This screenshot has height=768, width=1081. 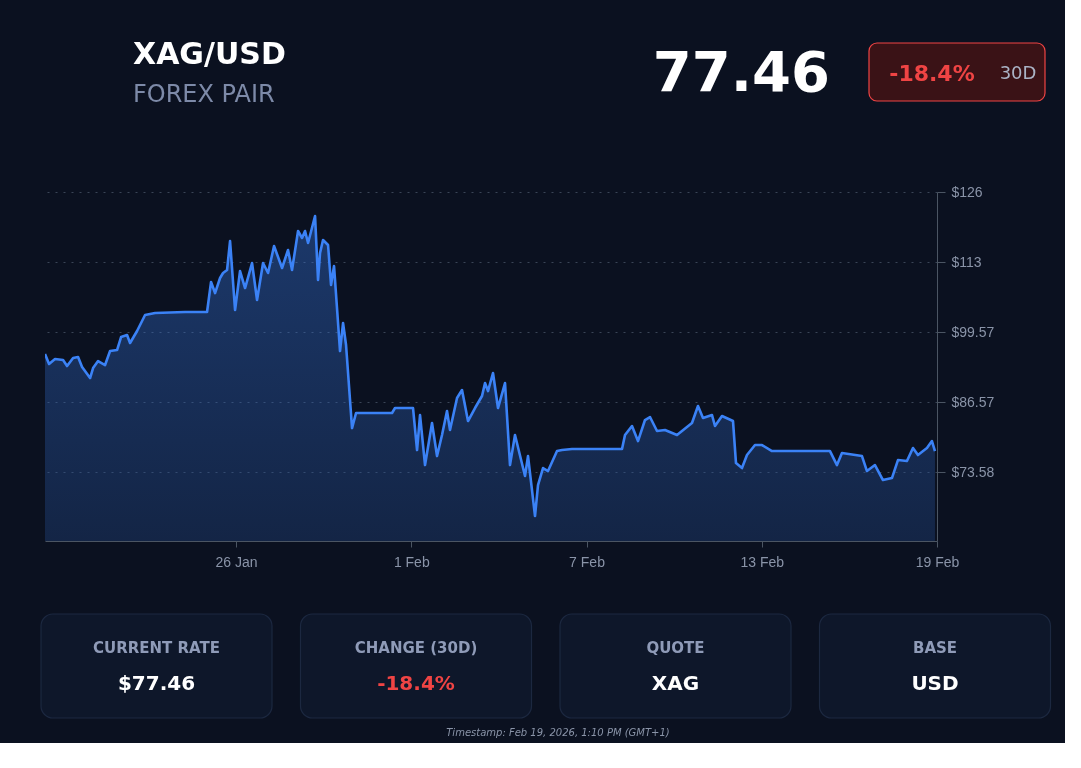 What do you see at coordinates (587, 561) in the screenshot?
I see `x-tick-label: 7 Feb` at bounding box center [587, 561].